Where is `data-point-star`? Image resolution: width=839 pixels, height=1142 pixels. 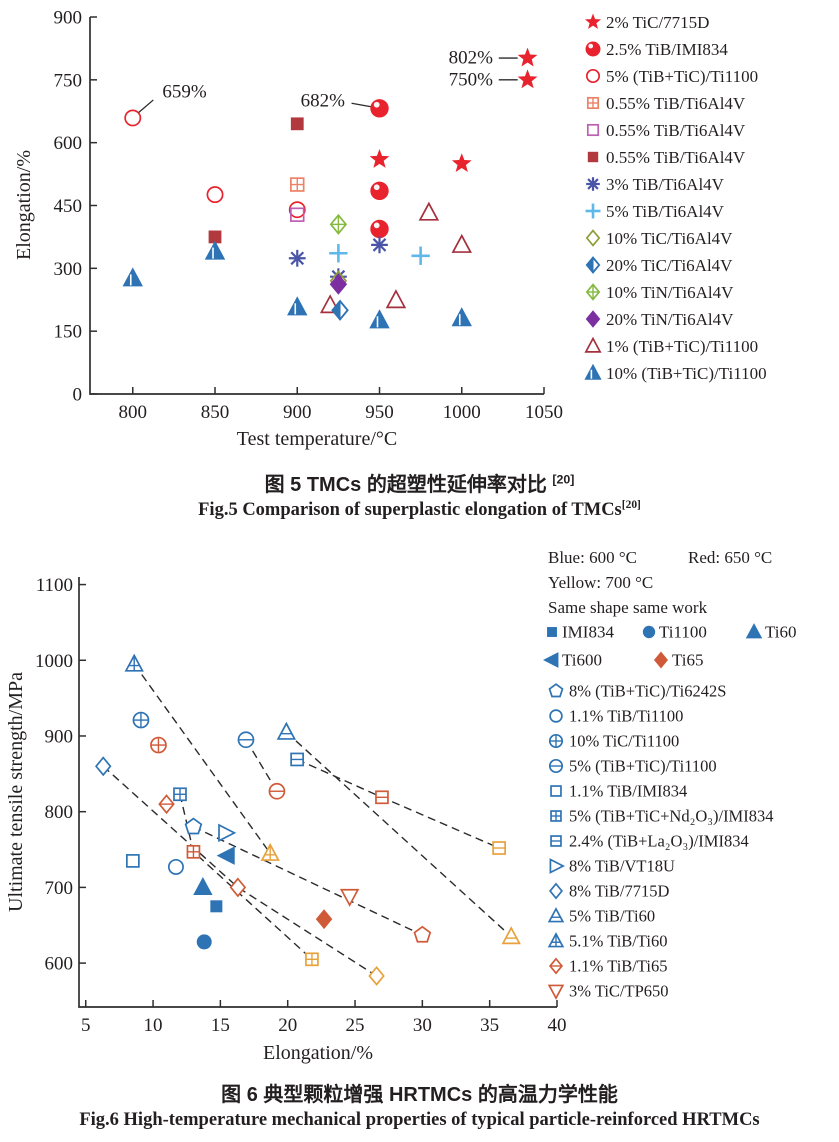
data-point-star is located at coordinates (527, 57).